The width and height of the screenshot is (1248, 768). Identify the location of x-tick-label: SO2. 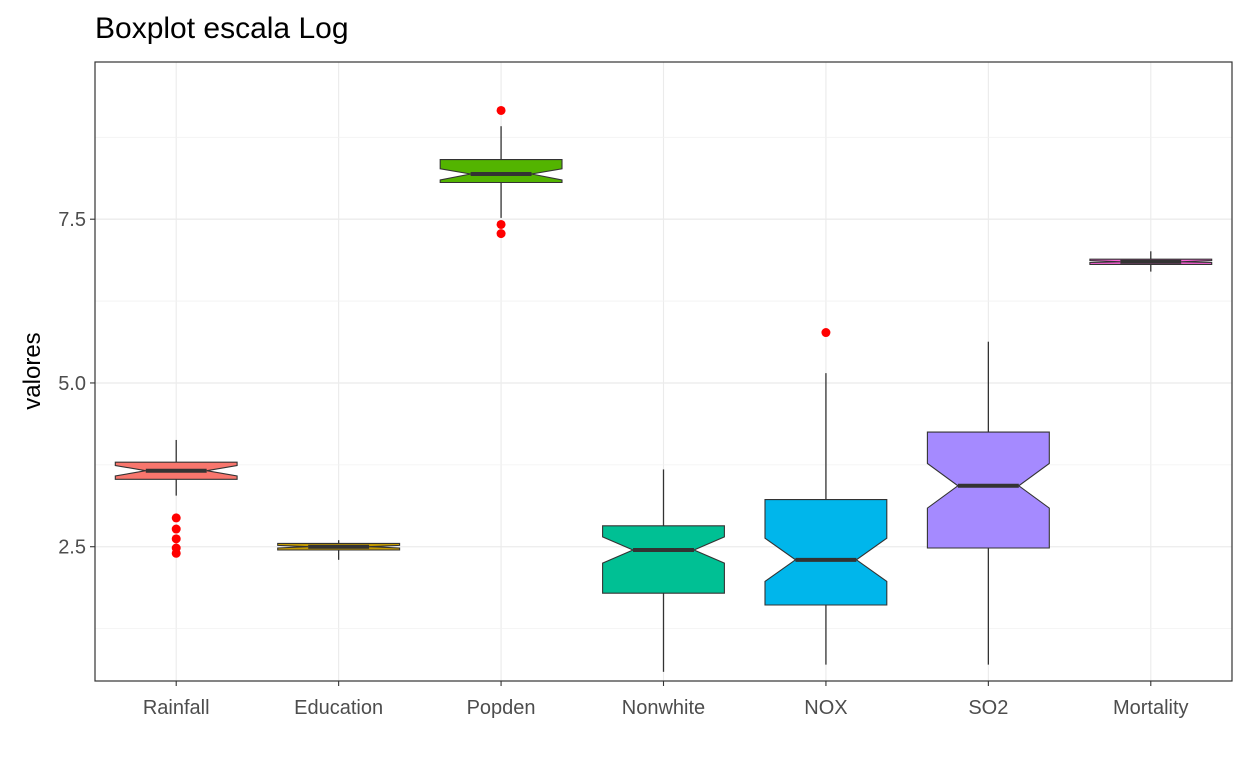
(988, 708).